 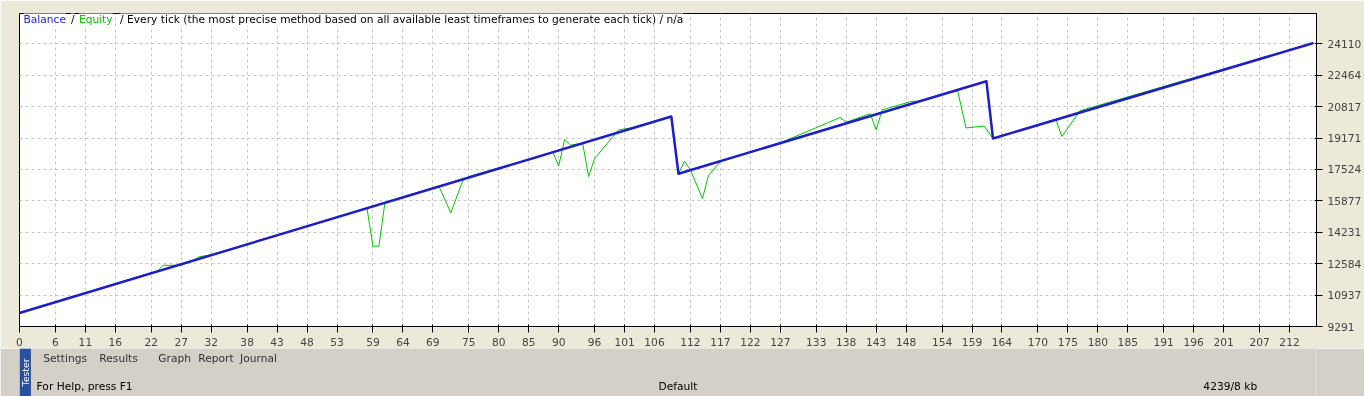 I want to click on x-tick-label: 164, so click(x=1002, y=342).